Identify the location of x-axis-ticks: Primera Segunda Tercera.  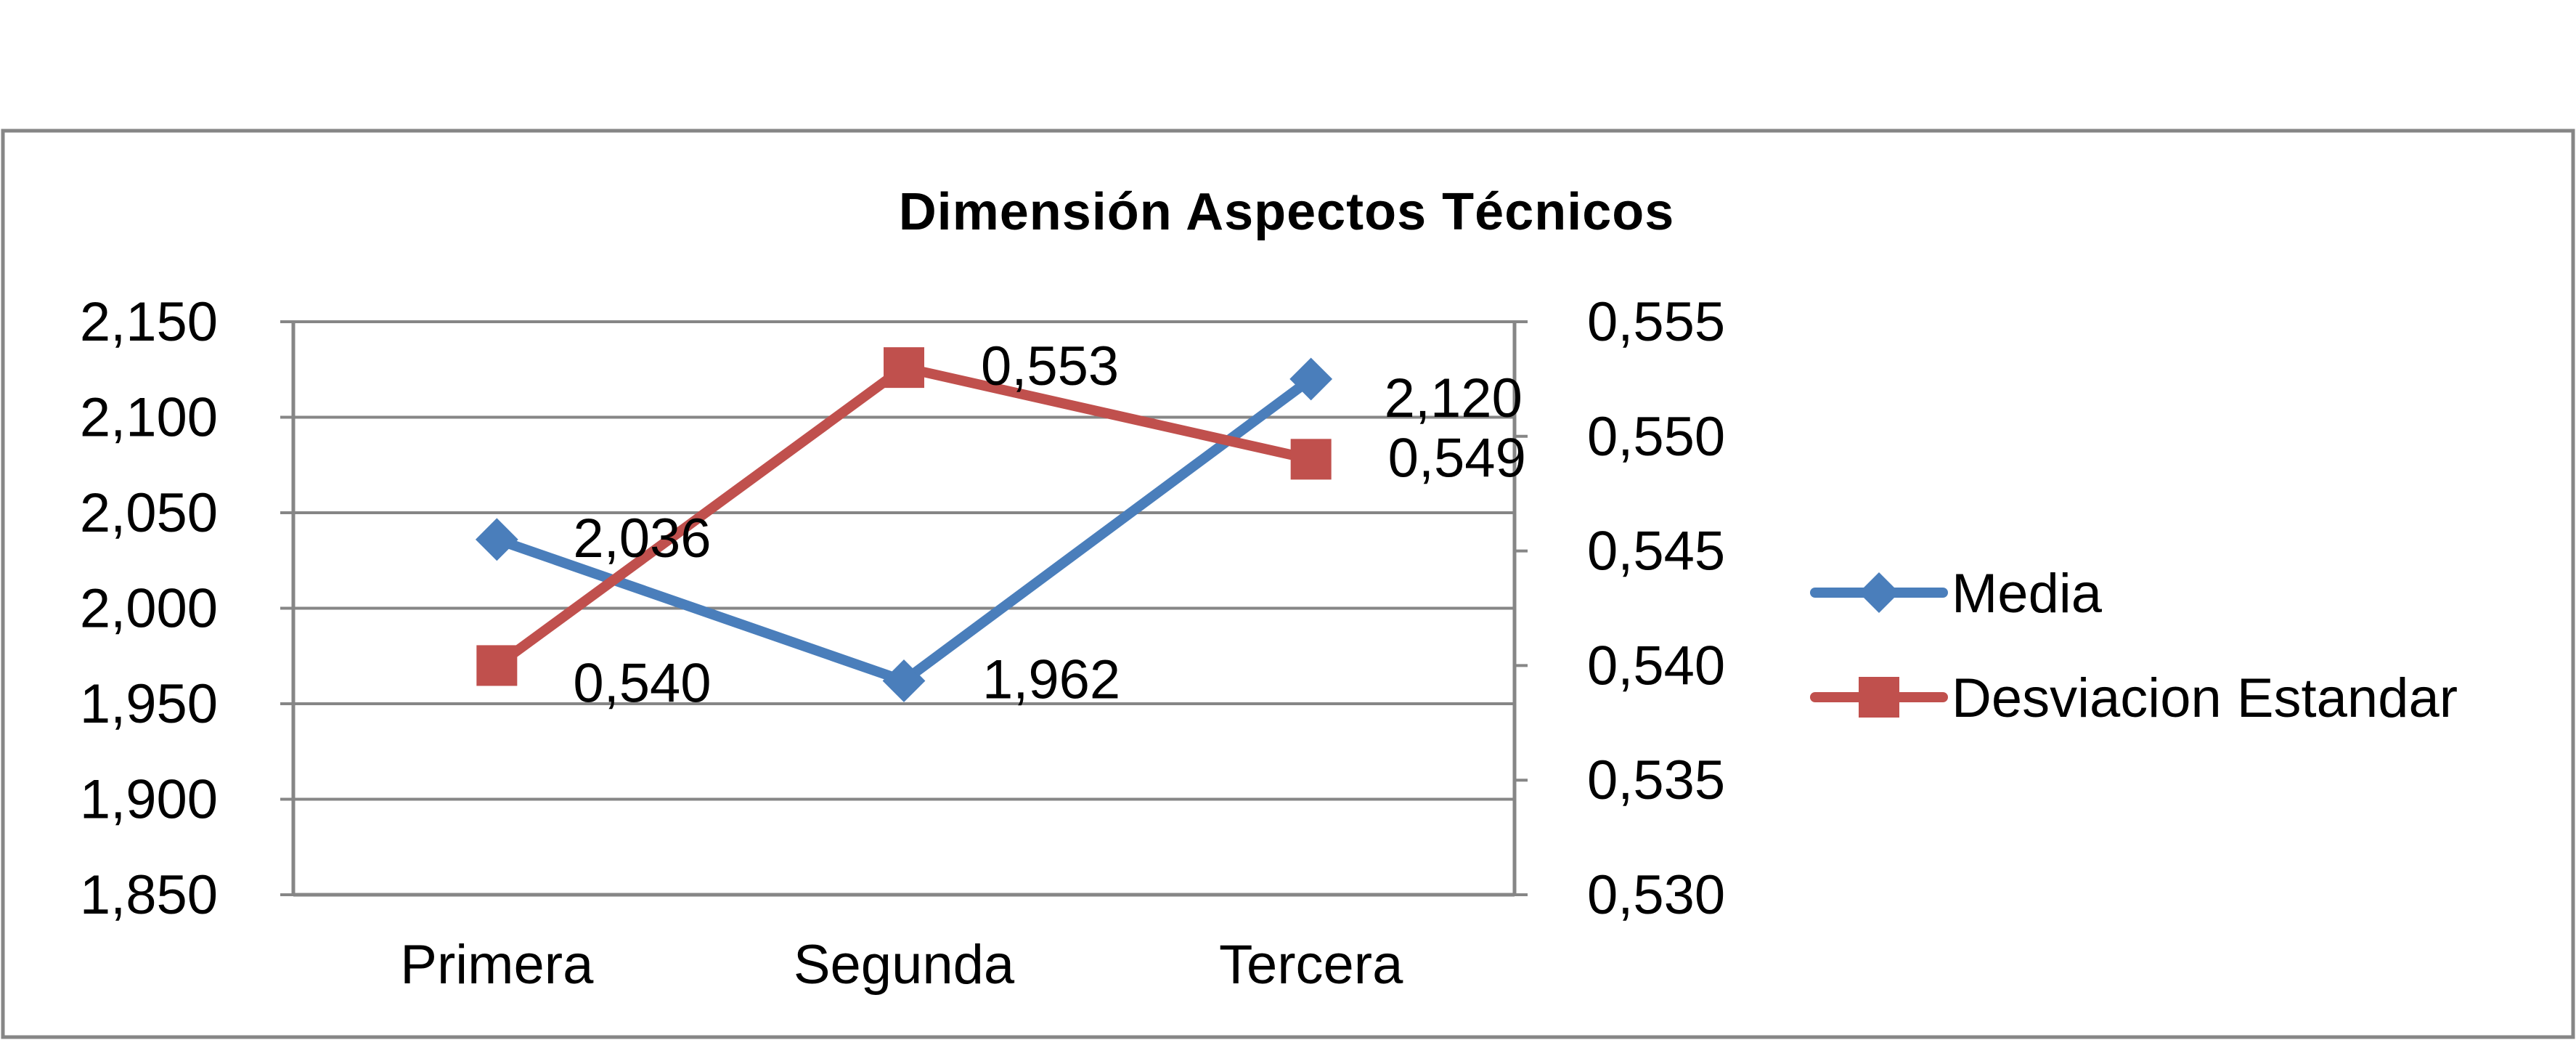
(901, 965).